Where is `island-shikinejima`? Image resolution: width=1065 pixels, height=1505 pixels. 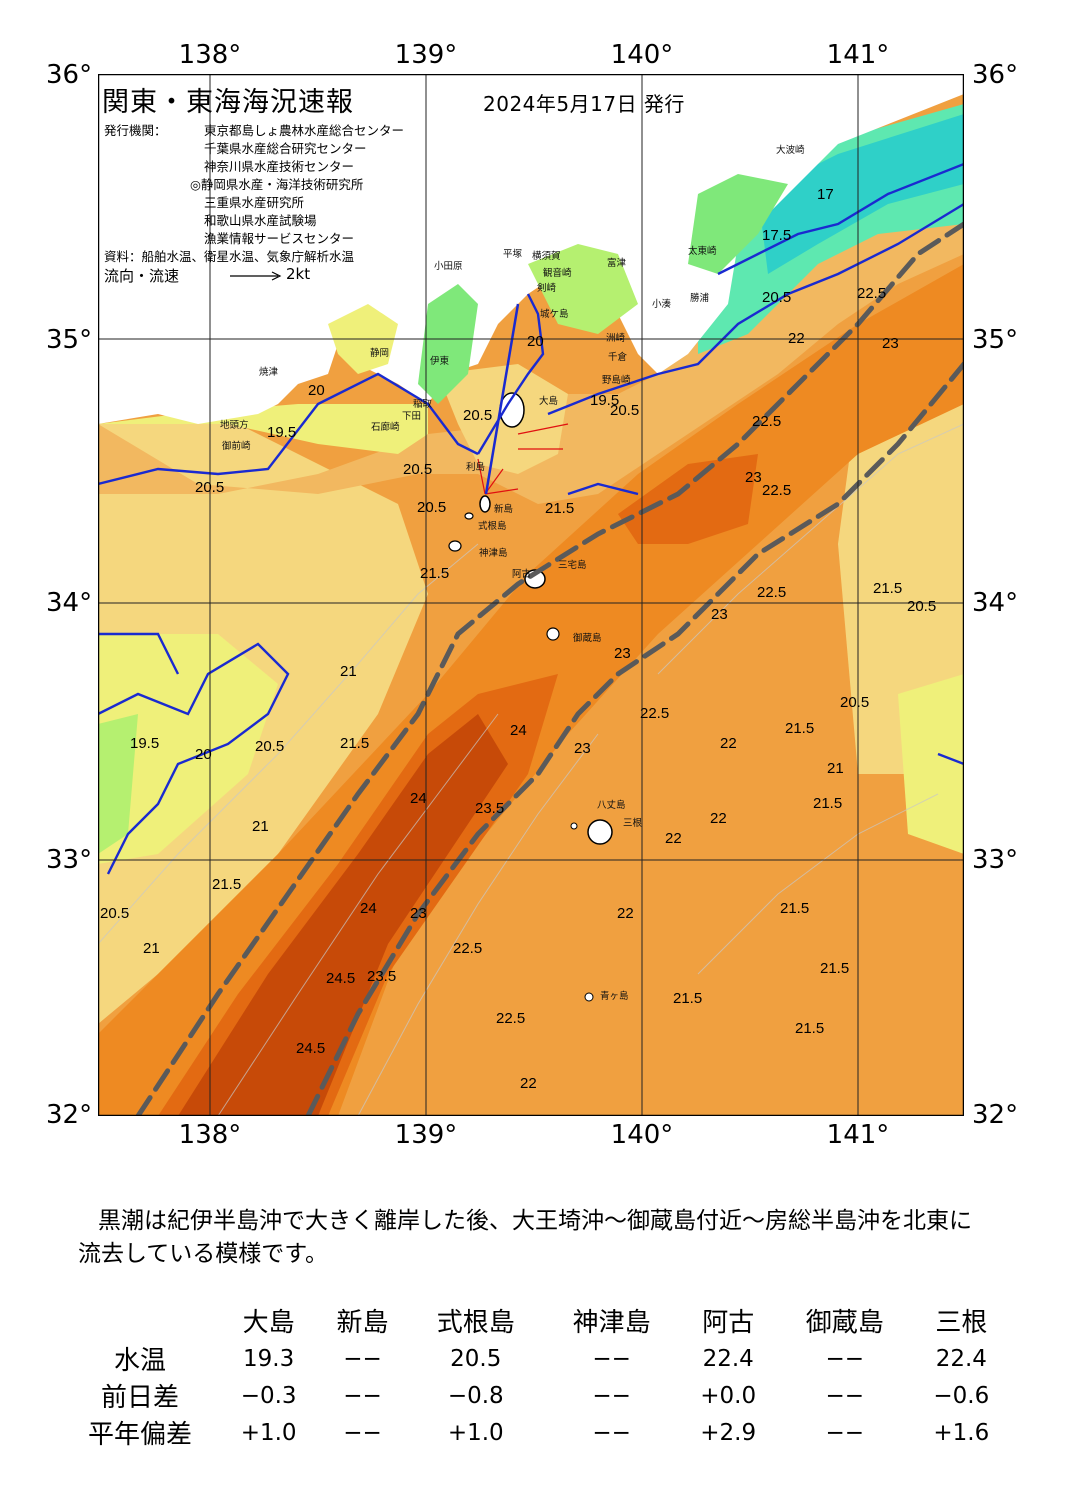
island-shikinejima is located at coordinates (469, 516).